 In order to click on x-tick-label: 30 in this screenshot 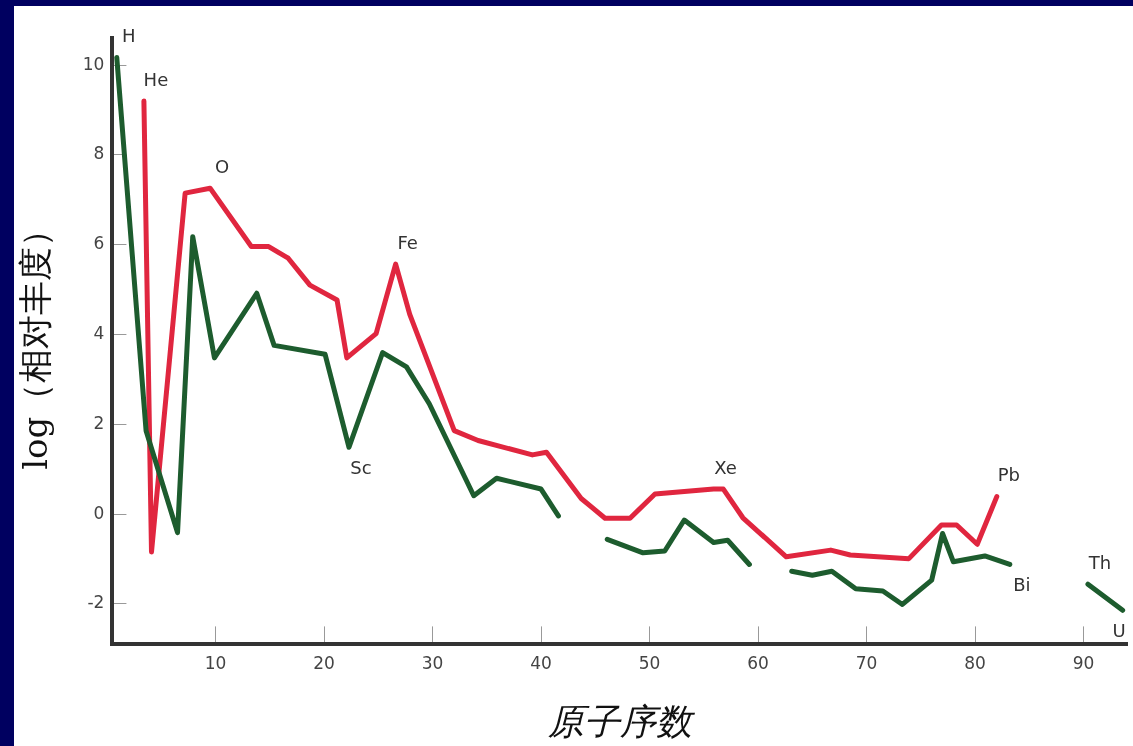, I will do `click(432, 663)`.